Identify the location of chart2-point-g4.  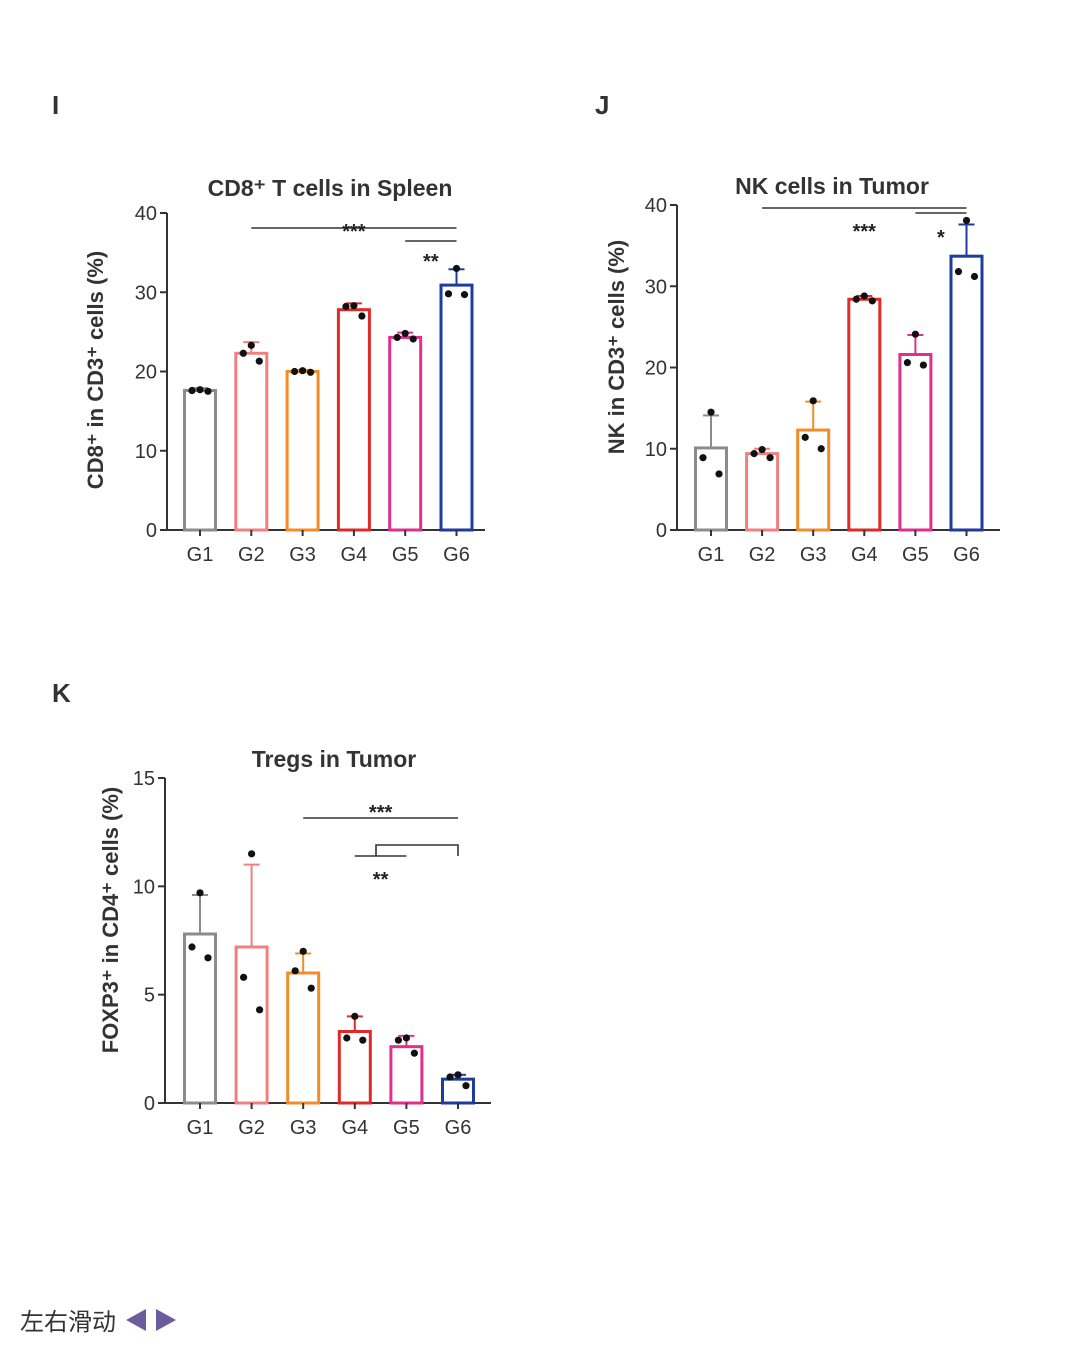
(864, 296).